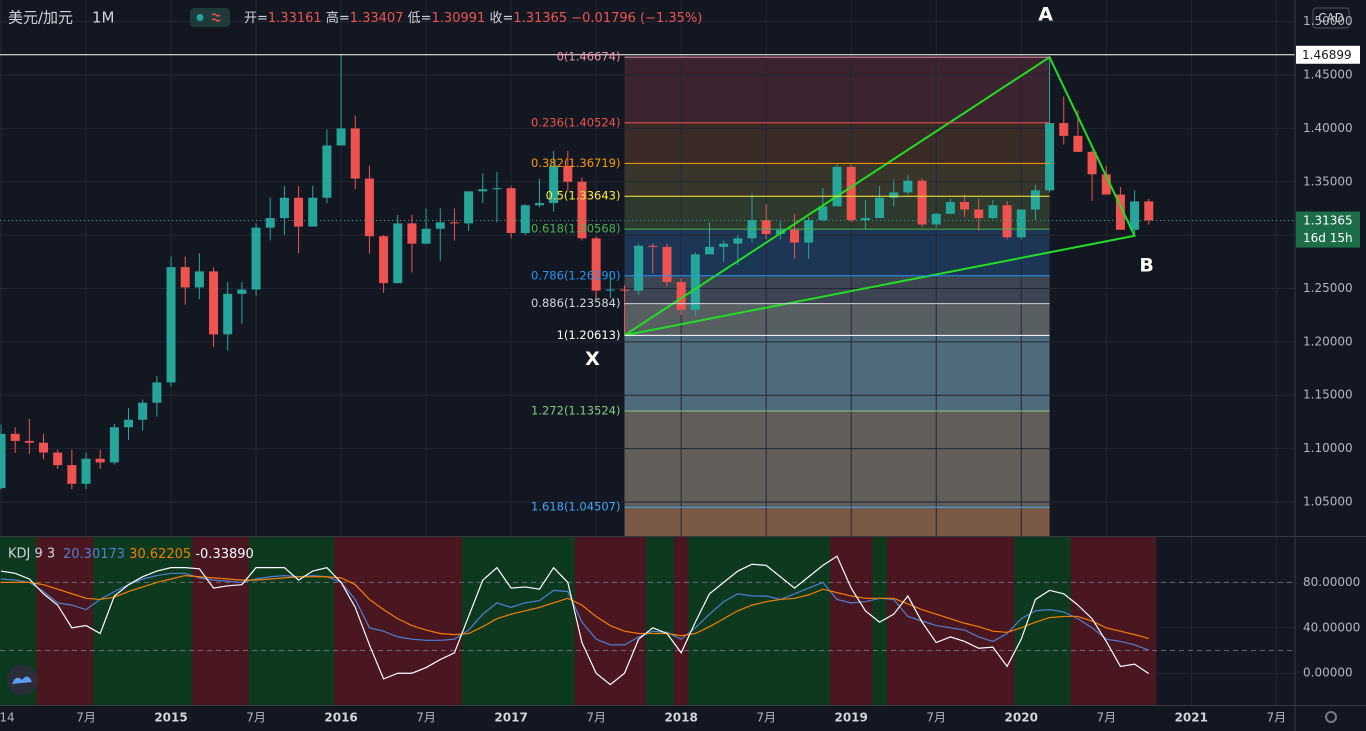  What do you see at coordinates (295, 18) in the screenshot?
I see `ohlc-value: 1.33161` at bounding box center [295, 18].